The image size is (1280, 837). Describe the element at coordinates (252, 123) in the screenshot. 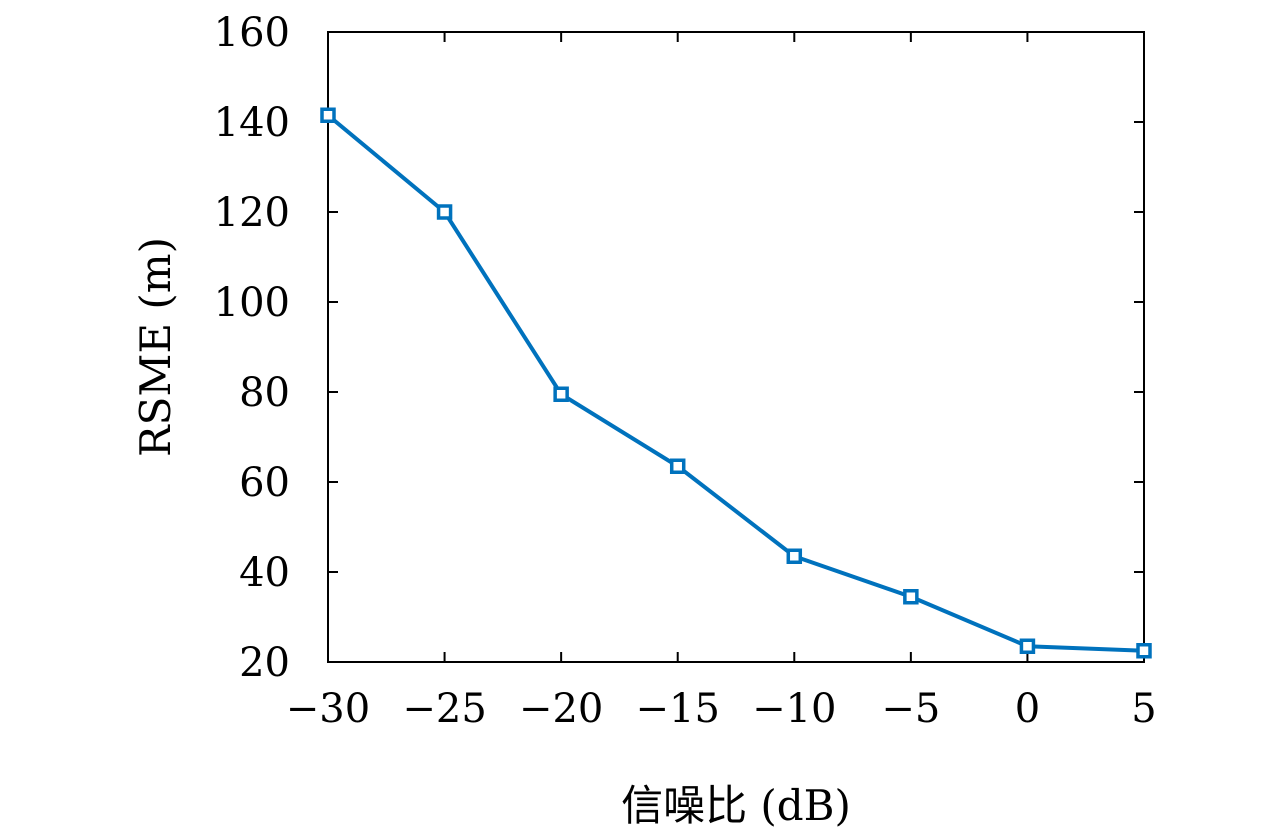

I see `y-tick-label: 140` at that location.